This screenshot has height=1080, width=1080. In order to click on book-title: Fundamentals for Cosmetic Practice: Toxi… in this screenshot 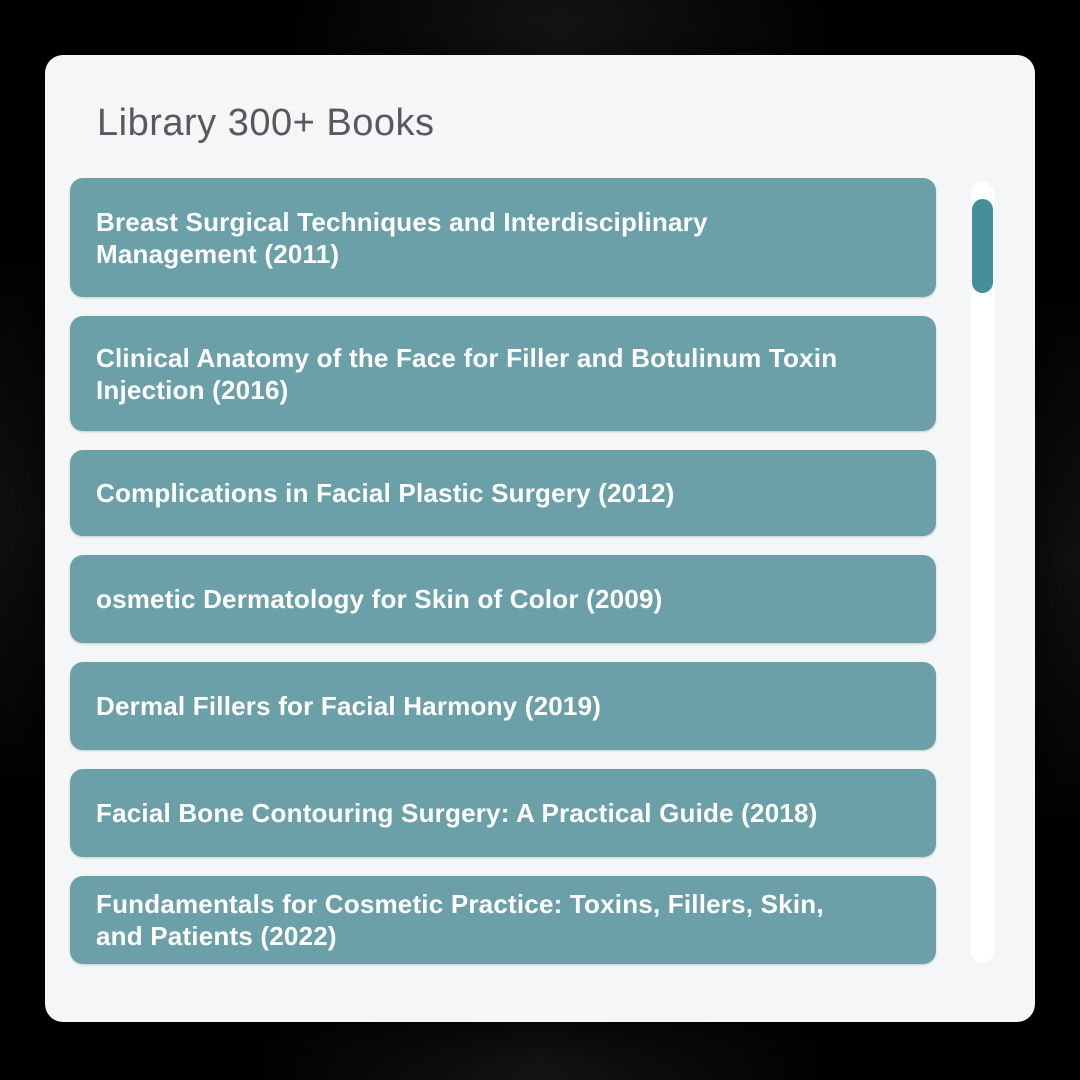, I will do `click(460, 920)`.